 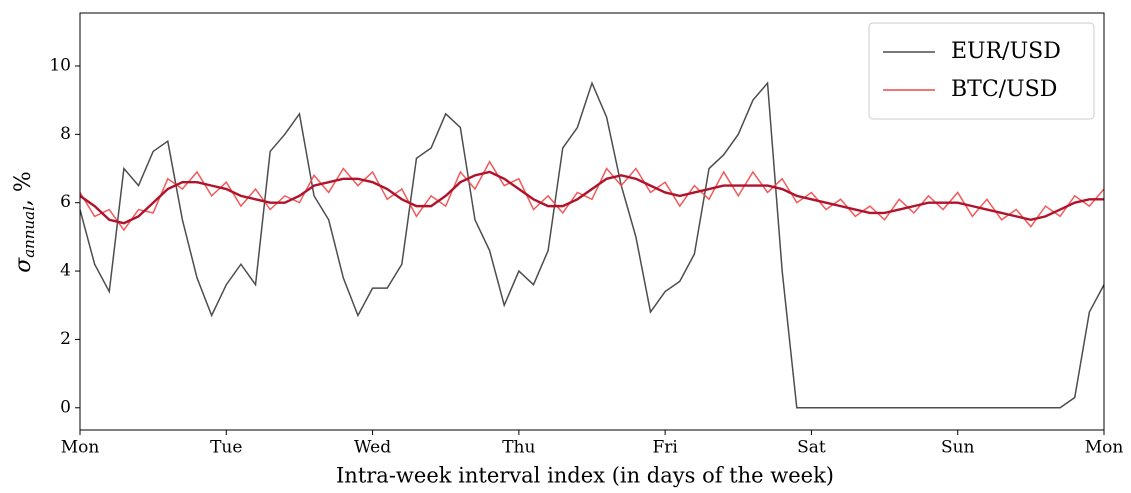 What do you see at coordinates (958, 448) in the screenshot?
I see `x-tick-label: Sun` at bounding box center [958, 448].